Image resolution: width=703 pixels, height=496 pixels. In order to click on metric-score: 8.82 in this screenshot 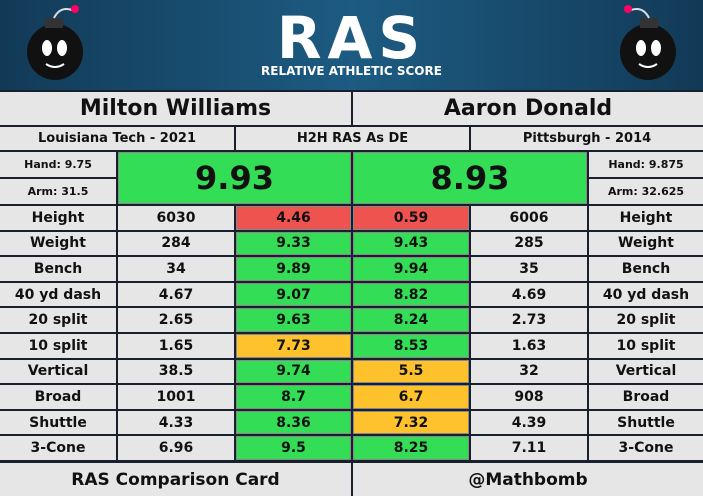, I will do `click(411, 294)`.